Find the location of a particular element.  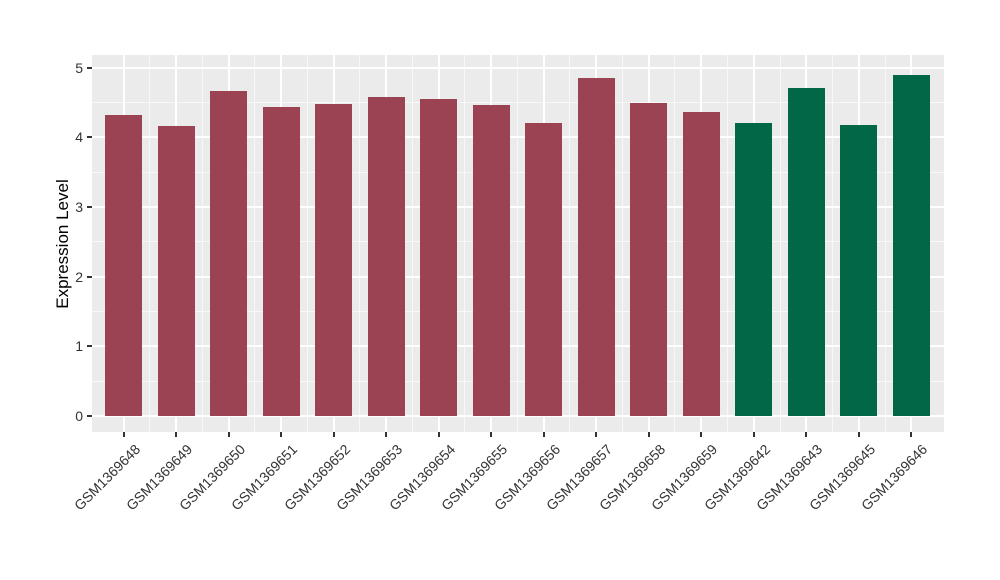

bar-GSM1369658 is located at coordinates (649, 259).